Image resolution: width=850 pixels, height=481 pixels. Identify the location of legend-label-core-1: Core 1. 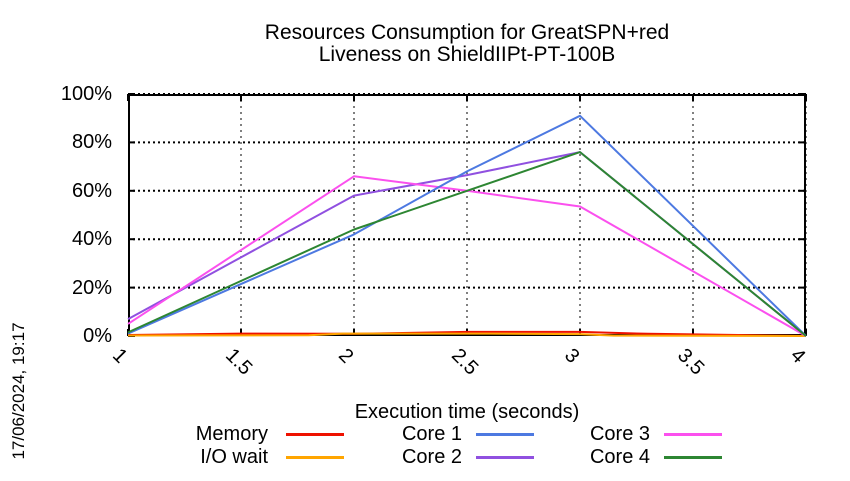
(431, 434).